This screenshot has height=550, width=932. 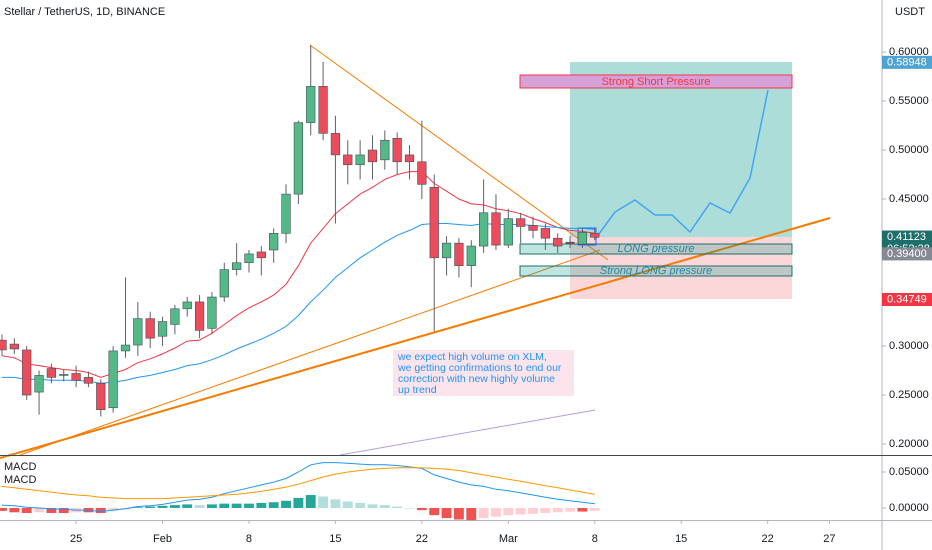 What do you see at coordinates (459, 152) in the screenshot?
I see `trend-line` at bounding box center [459, 152].